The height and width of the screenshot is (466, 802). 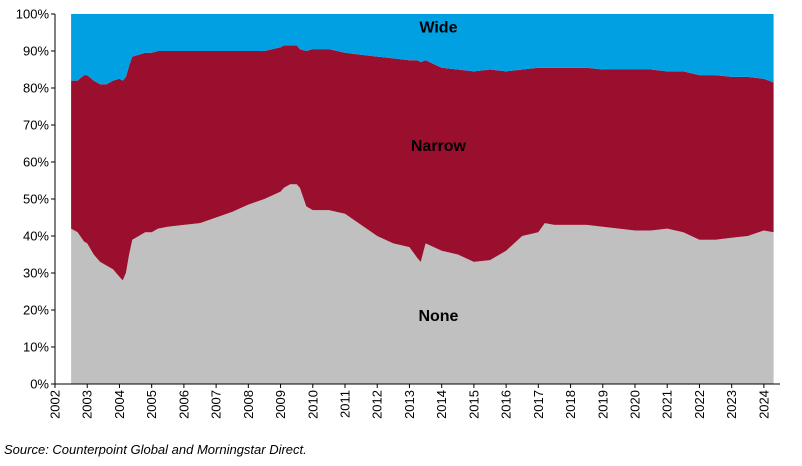 What do you see at coordinates (36, 347) in the screenshot?
I see `y-tick-label: 10%` at bounding box center [36, 347].